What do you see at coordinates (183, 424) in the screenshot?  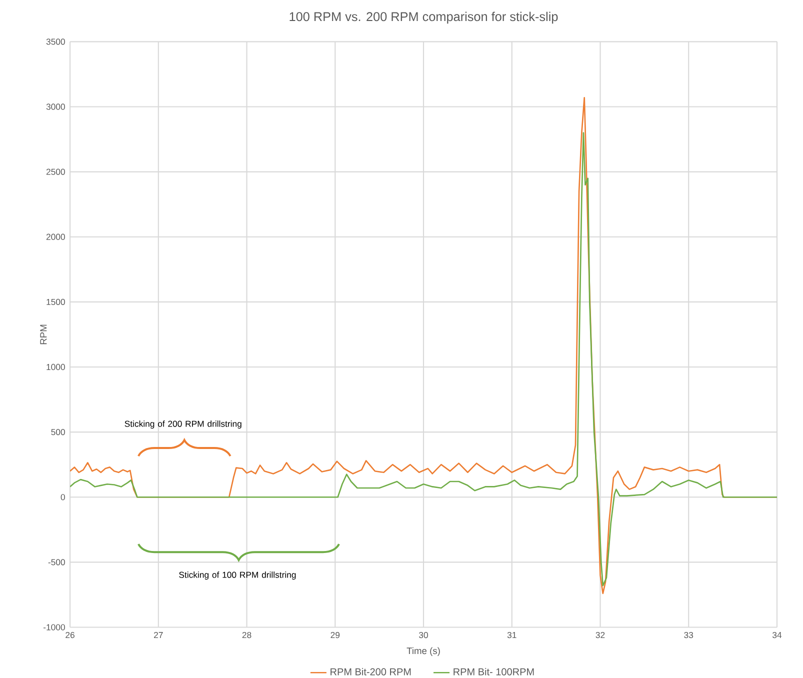 I see `annotation: Sticking of 200 RPM drillstring` at bounding box center [183, 424].